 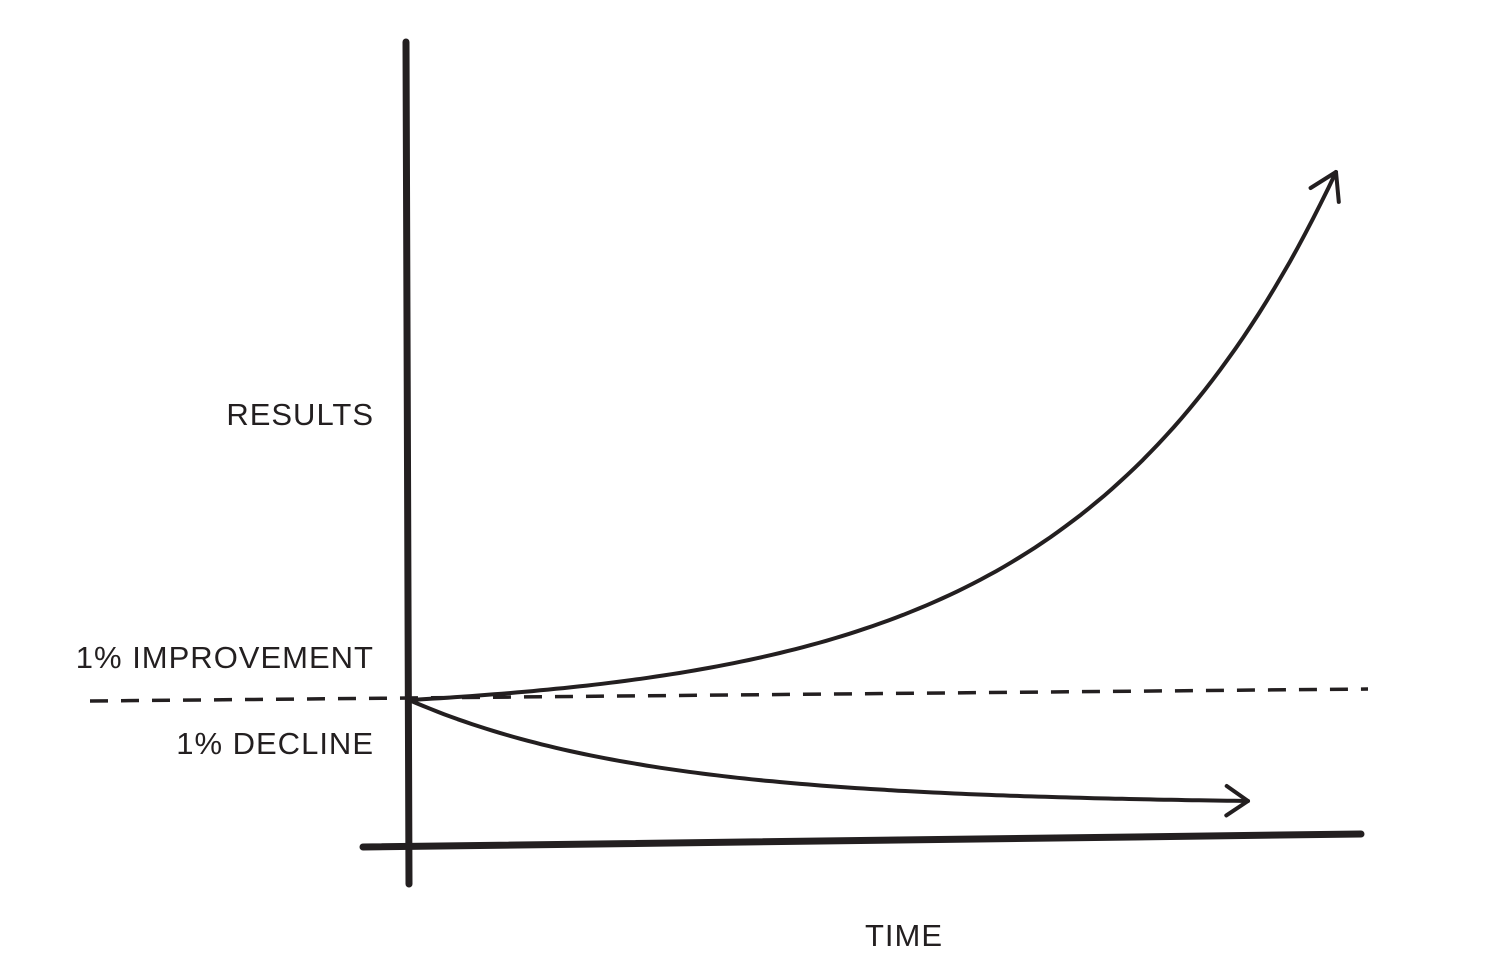 I want to click on y-axis, so click(x=407, y=463).